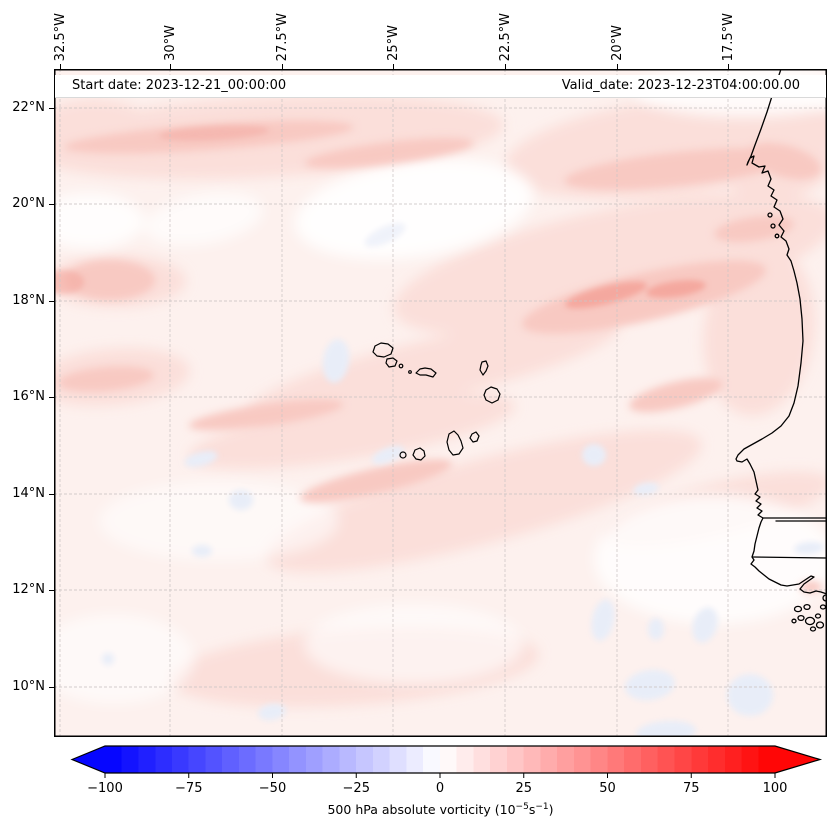 This screenshot has height=839, width=837. Describe the element at coordinates (28, 203) in the screenshot. I see `y-tick-label: 20°N` at that location.